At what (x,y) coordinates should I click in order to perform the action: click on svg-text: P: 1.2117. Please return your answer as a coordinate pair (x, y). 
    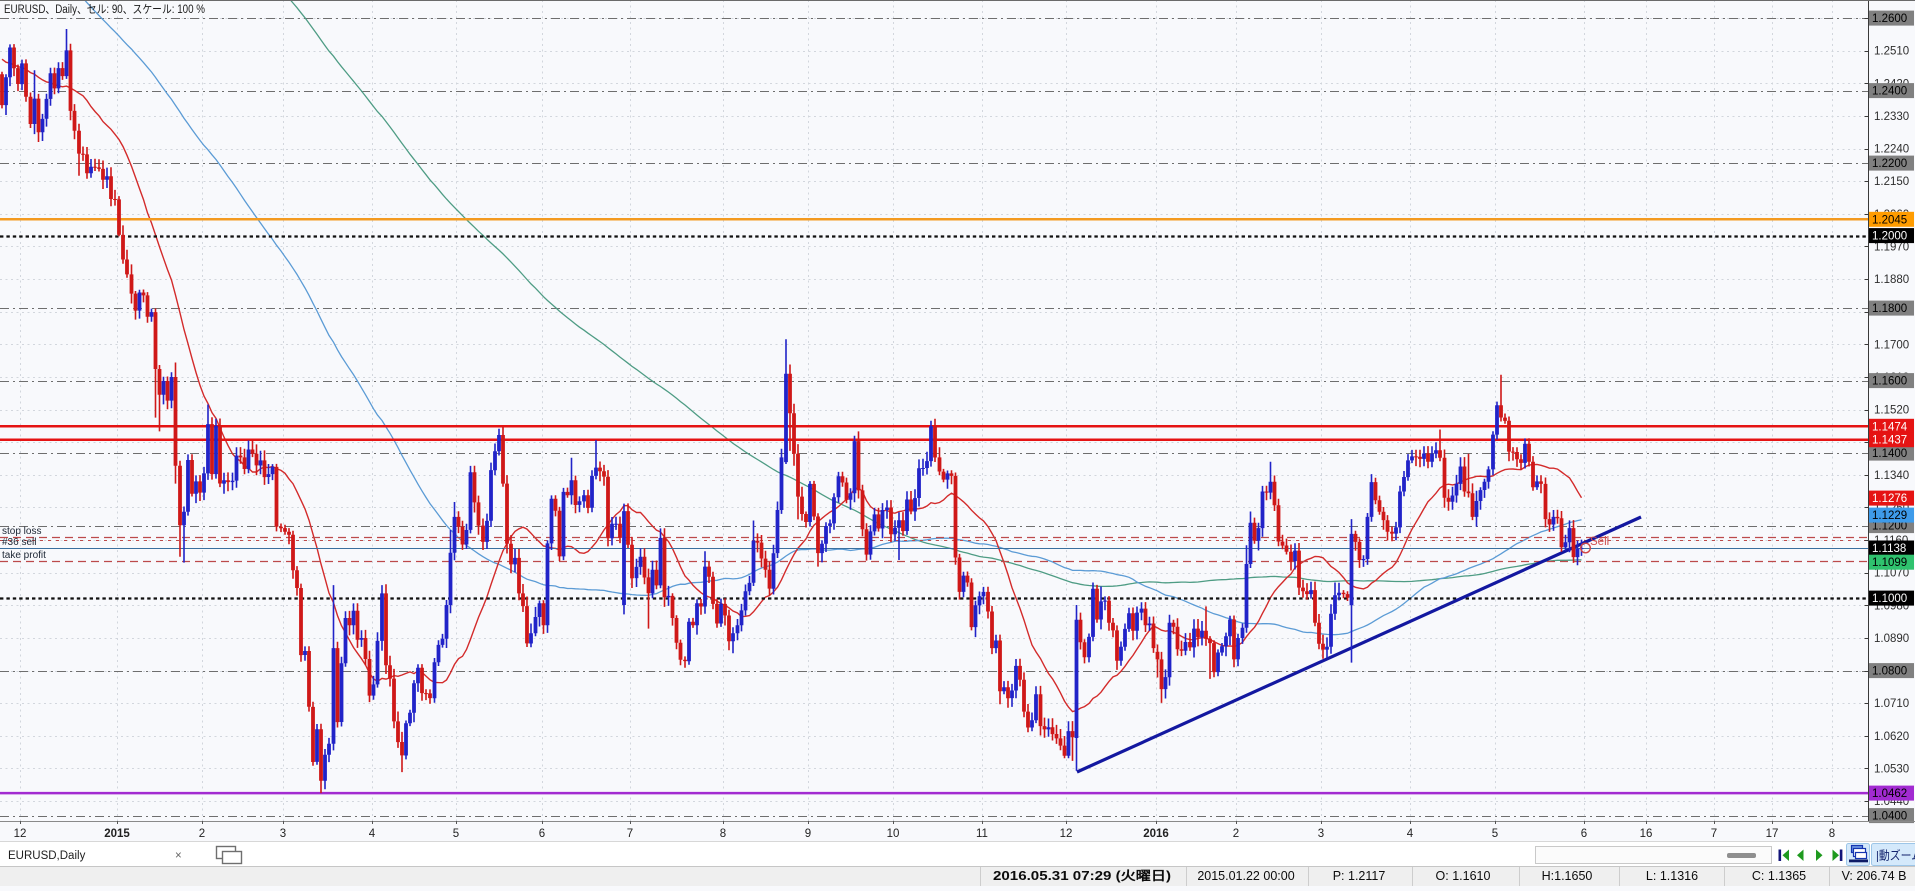
    Looking at the image, I should click on (1359, 876).